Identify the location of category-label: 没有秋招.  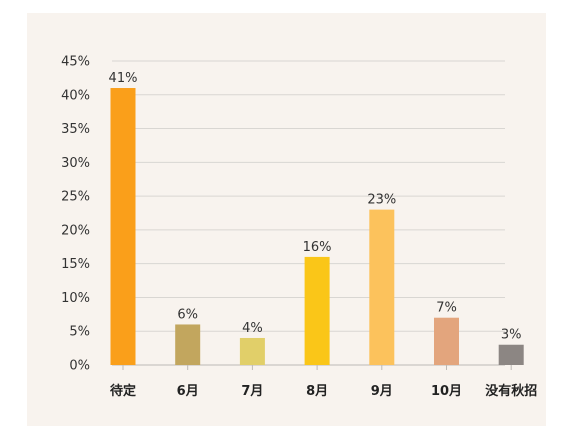
(511, 391).